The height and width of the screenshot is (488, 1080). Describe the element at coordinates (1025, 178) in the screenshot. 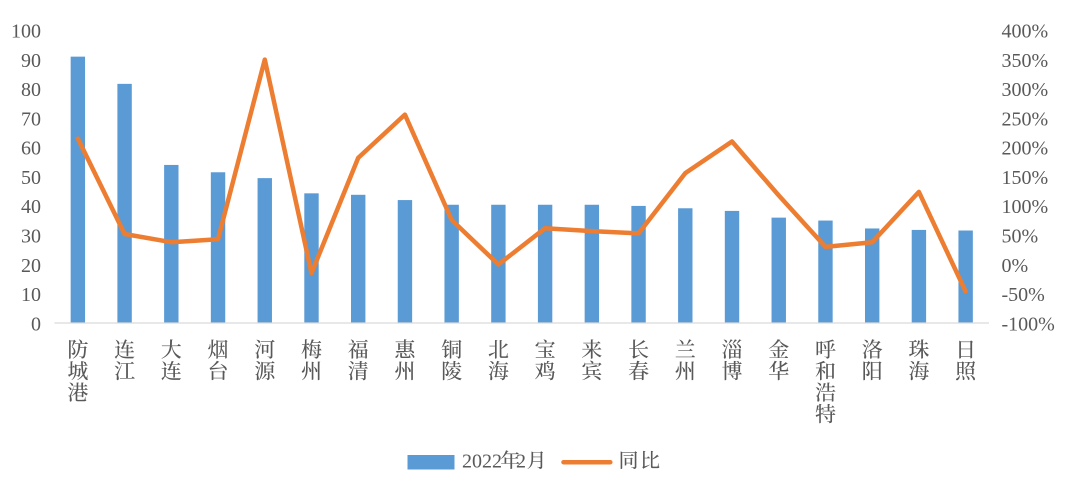

I see `svg-text: 150%` at that location.